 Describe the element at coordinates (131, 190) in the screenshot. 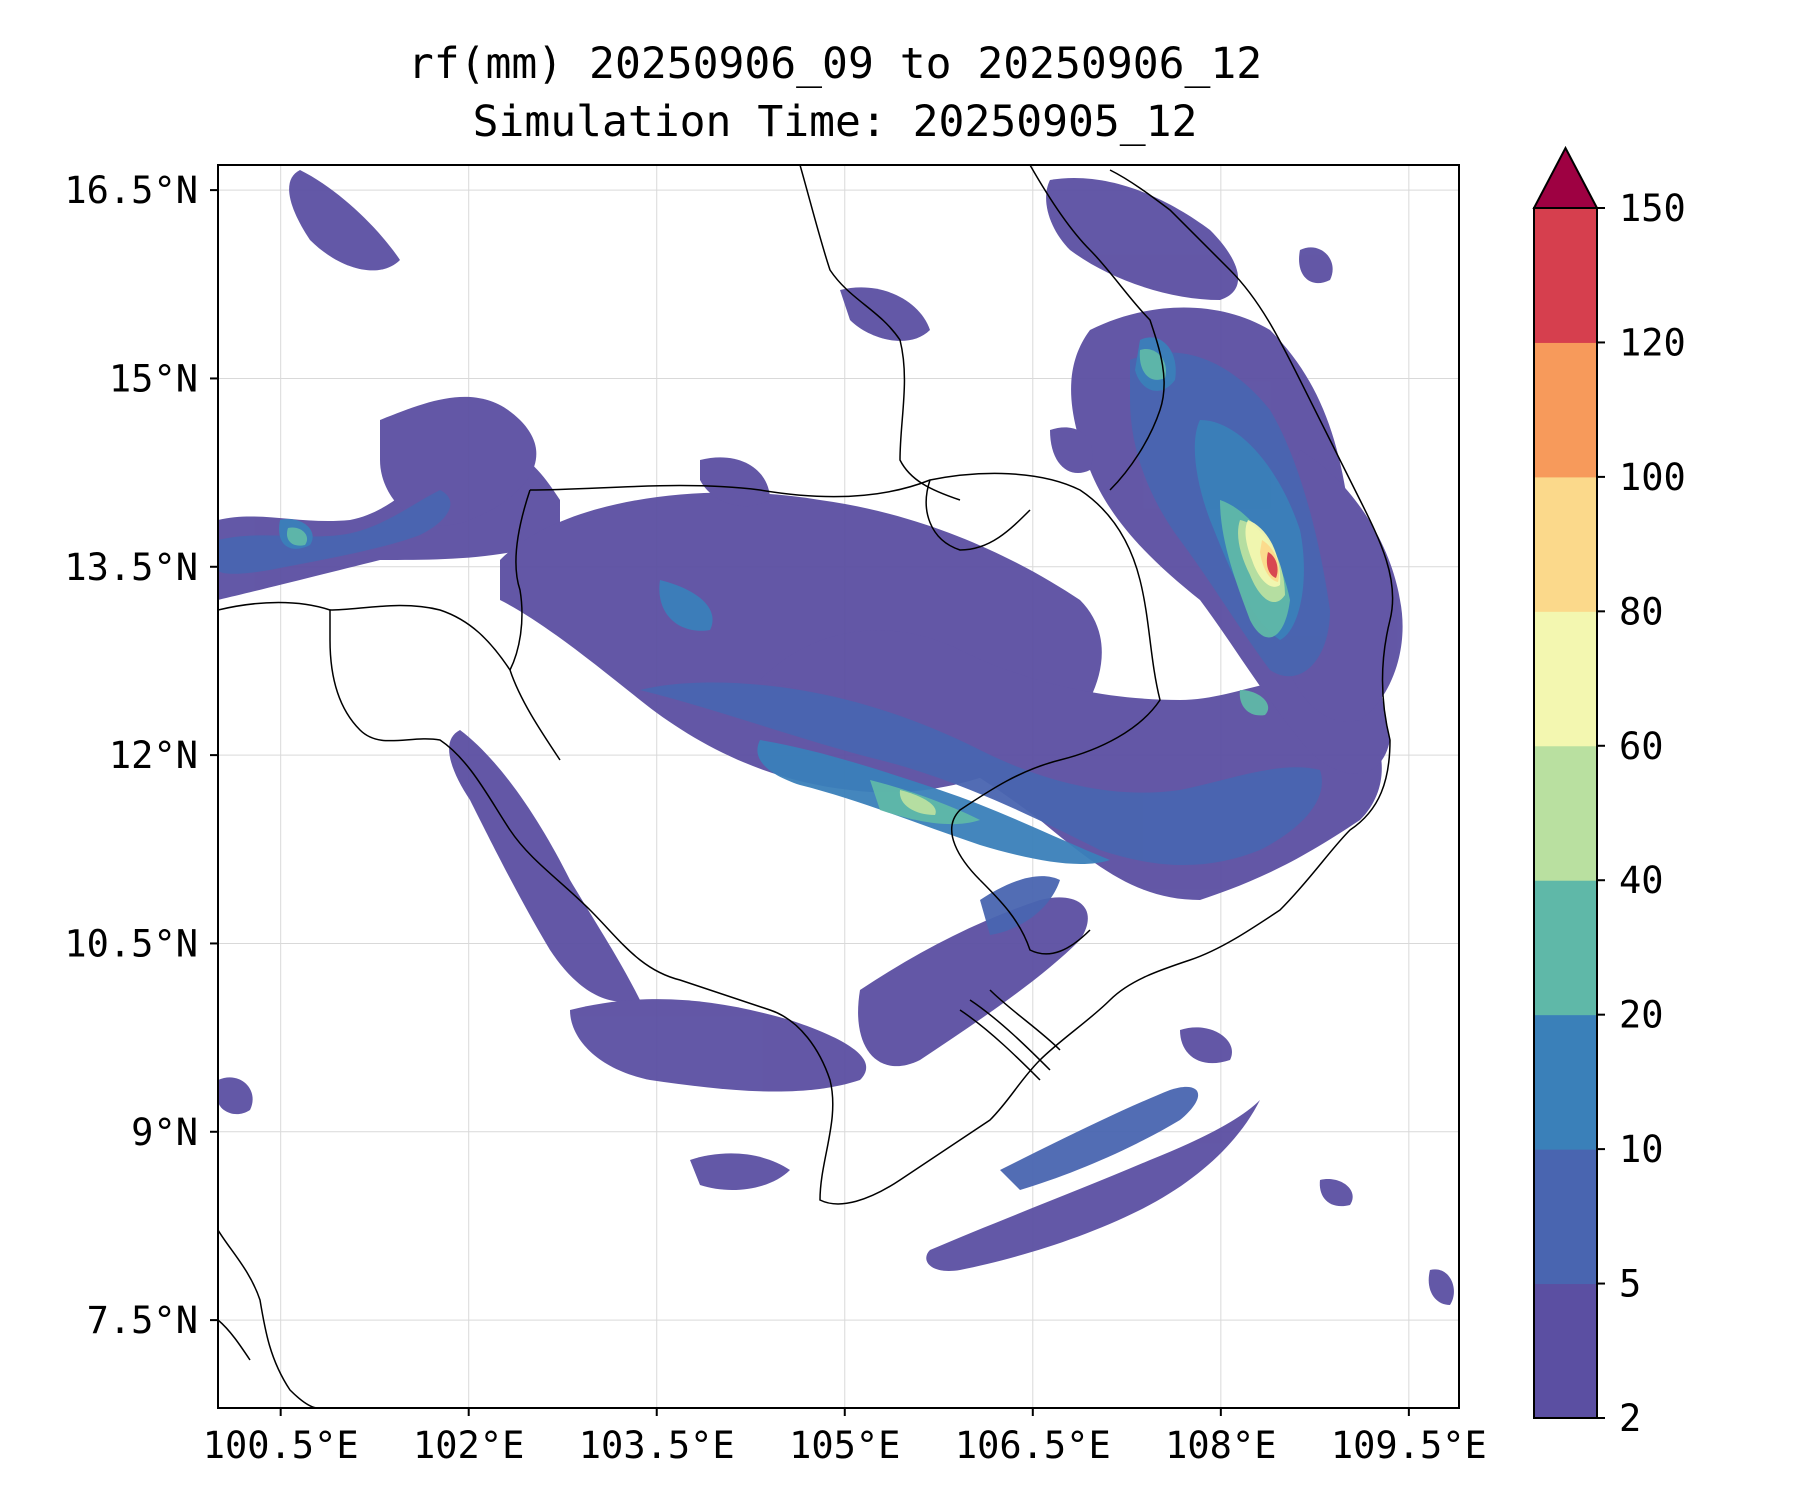

I see `y-tick-label: 16.5°N` at that location.